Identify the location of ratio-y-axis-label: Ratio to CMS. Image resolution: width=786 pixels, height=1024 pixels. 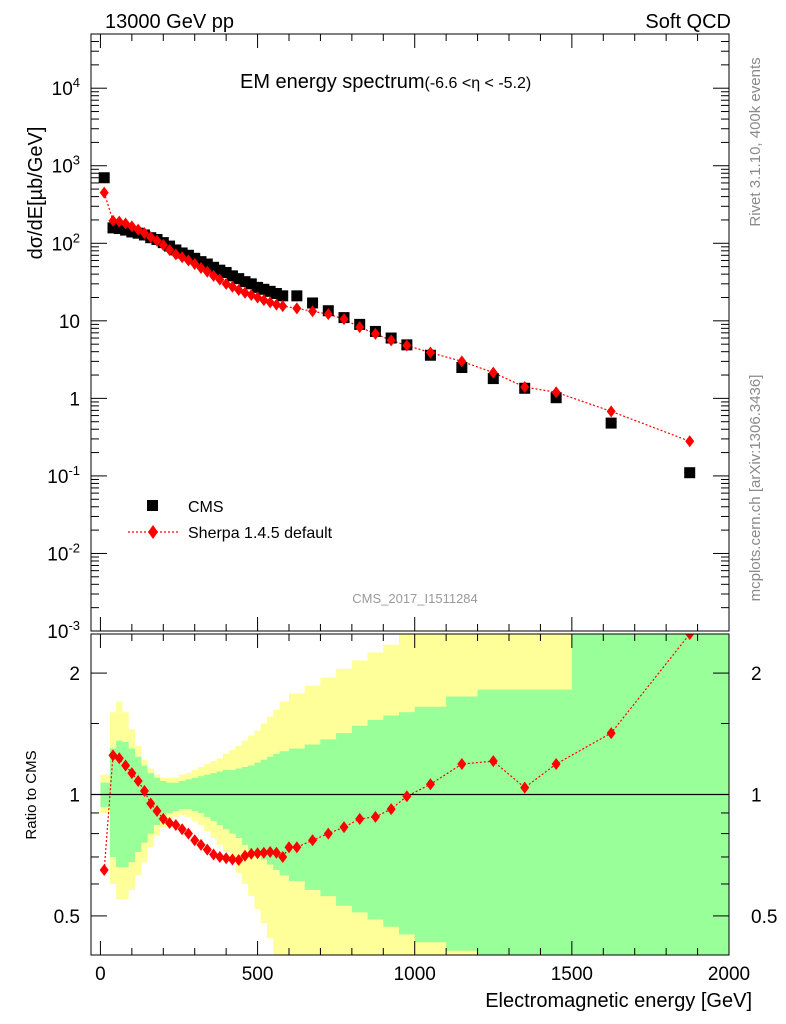
(31, 794).